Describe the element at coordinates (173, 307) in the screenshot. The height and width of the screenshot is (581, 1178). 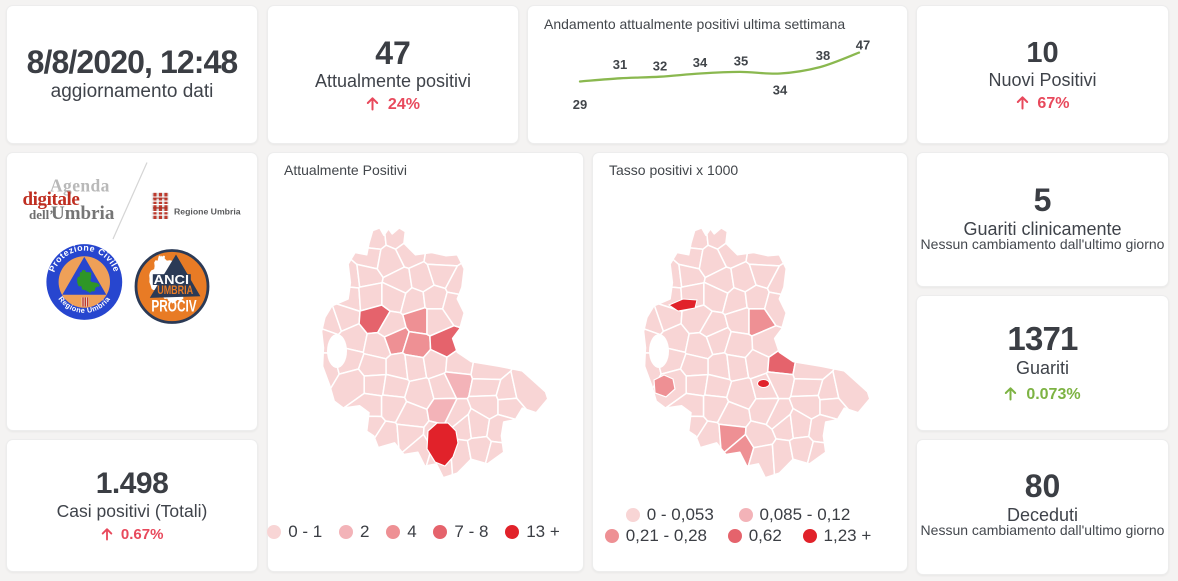
I see `svg-text: PROCIV` at that location.